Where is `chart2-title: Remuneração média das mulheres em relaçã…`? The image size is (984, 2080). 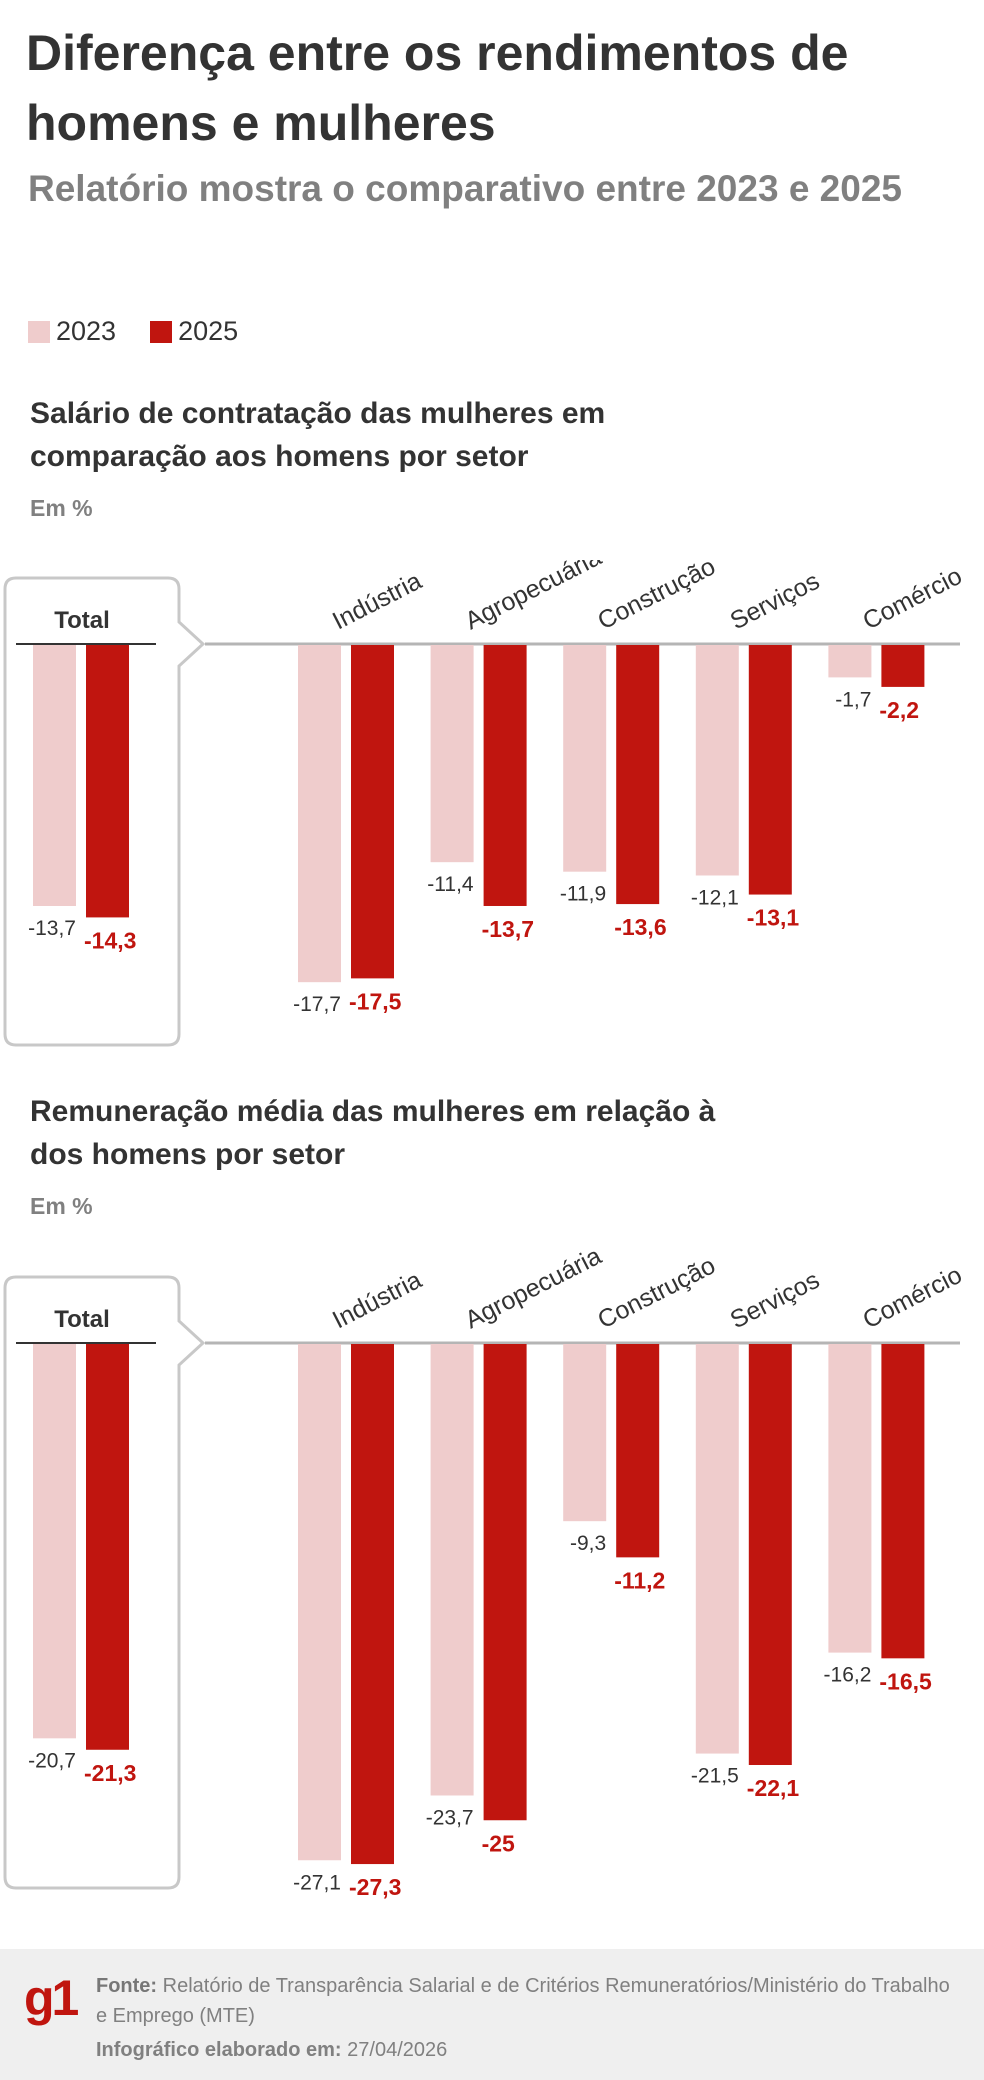 chart2-title: Remuneração média das mulheres em relaçã… is located at coordinates (373, 1133).